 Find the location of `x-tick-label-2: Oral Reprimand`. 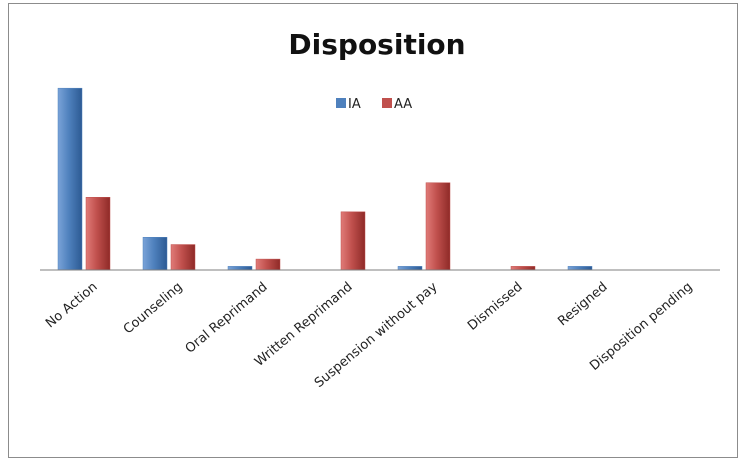

x-tick-label-2: Oral Reprimand is located at coordinates (227, 318).